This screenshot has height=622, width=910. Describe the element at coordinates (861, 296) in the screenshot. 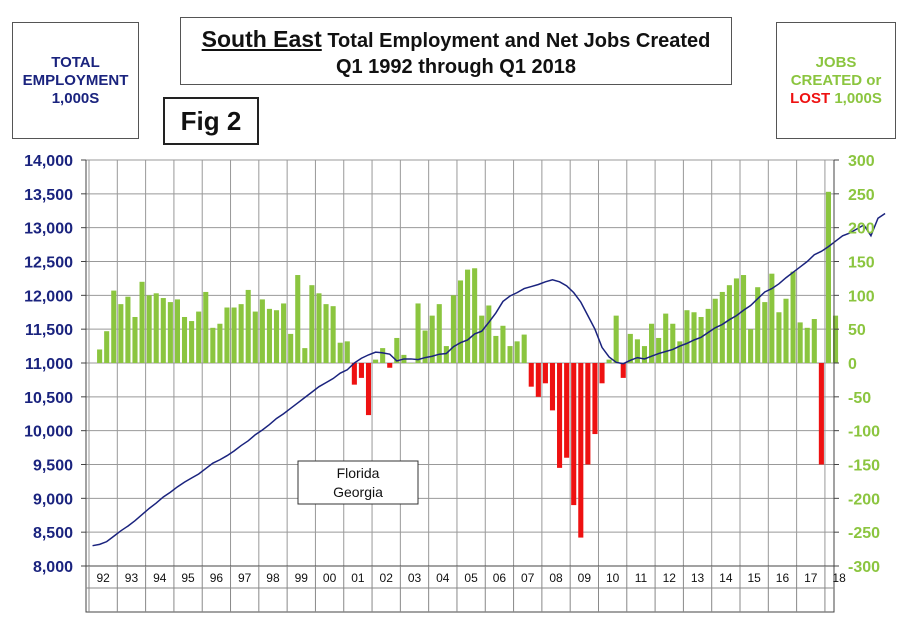

I see `right-tick-label: 100` at that location.